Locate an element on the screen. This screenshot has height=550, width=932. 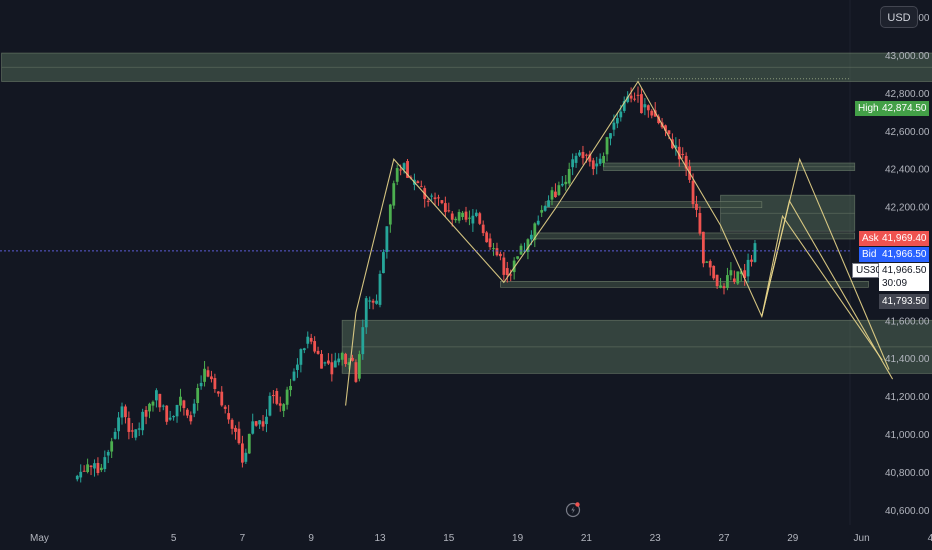
x-tick-label-4: 13 is located at coordinates (380, 538).